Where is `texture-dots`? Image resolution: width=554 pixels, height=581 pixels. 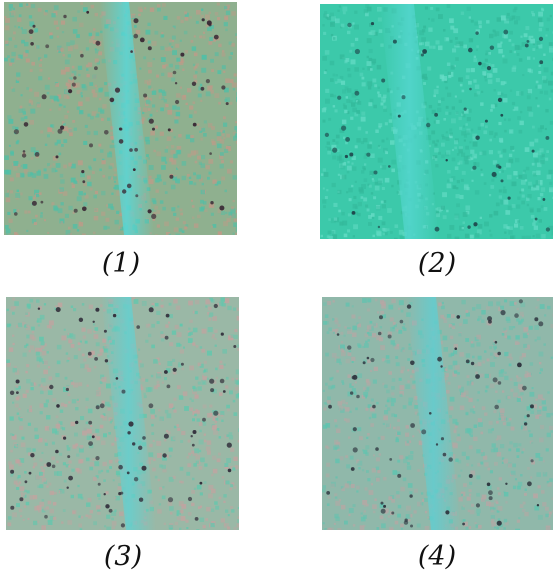 texture-dots is located at coordinates (121, 114).